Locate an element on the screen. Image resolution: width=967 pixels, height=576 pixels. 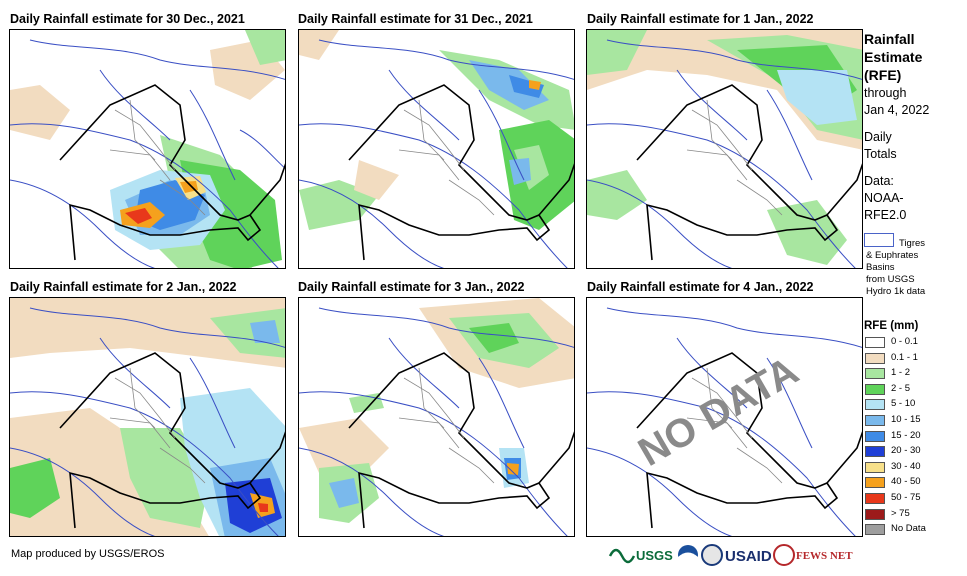
map-panel-30dec is located at coordinates (147, 149).